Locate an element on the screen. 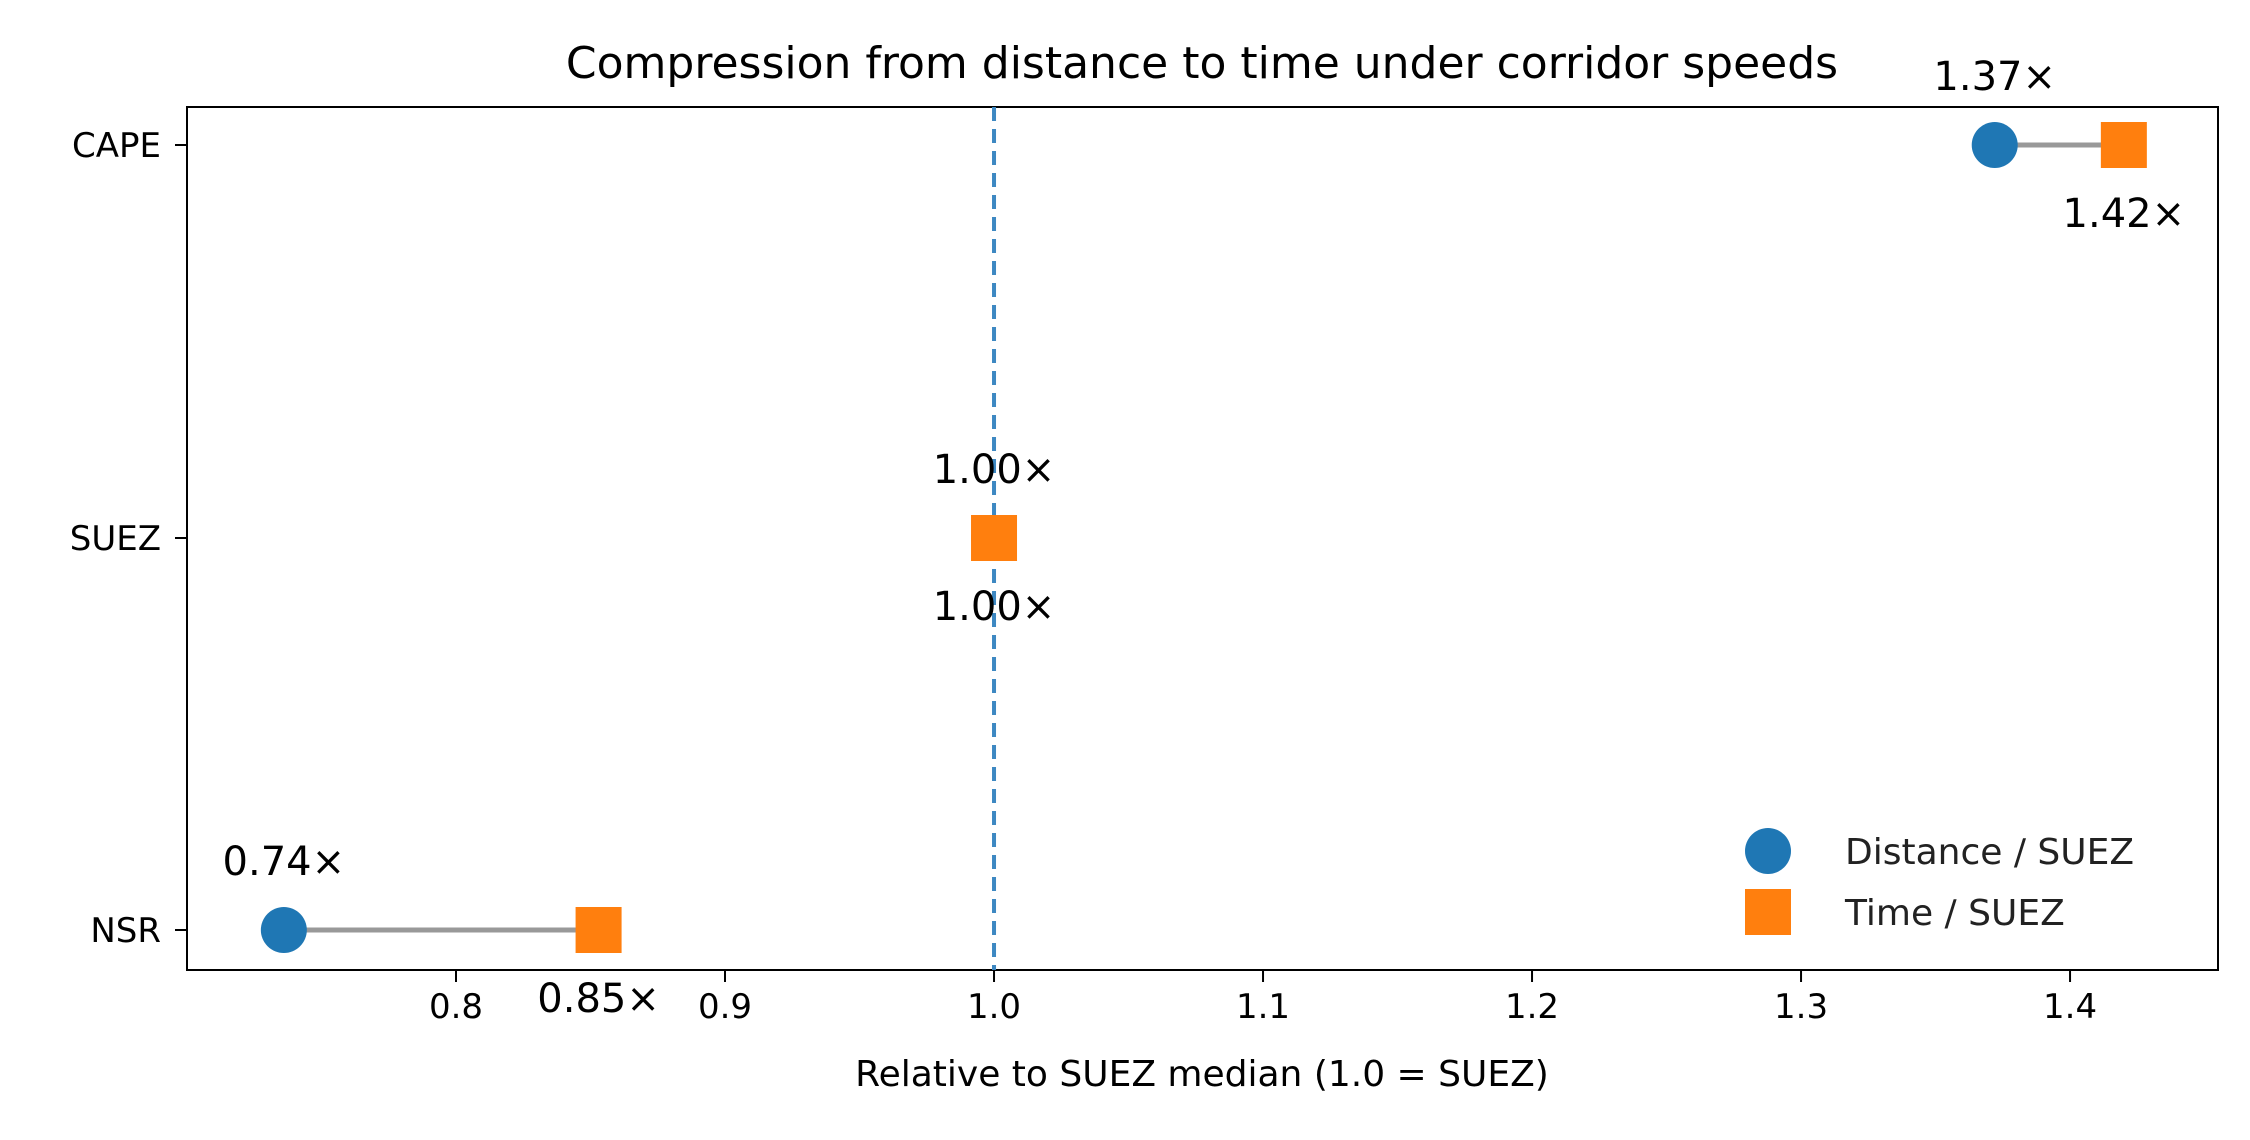 The image size is (2250, 1140). legend-time-marker is located at coordinates (1768, 912).